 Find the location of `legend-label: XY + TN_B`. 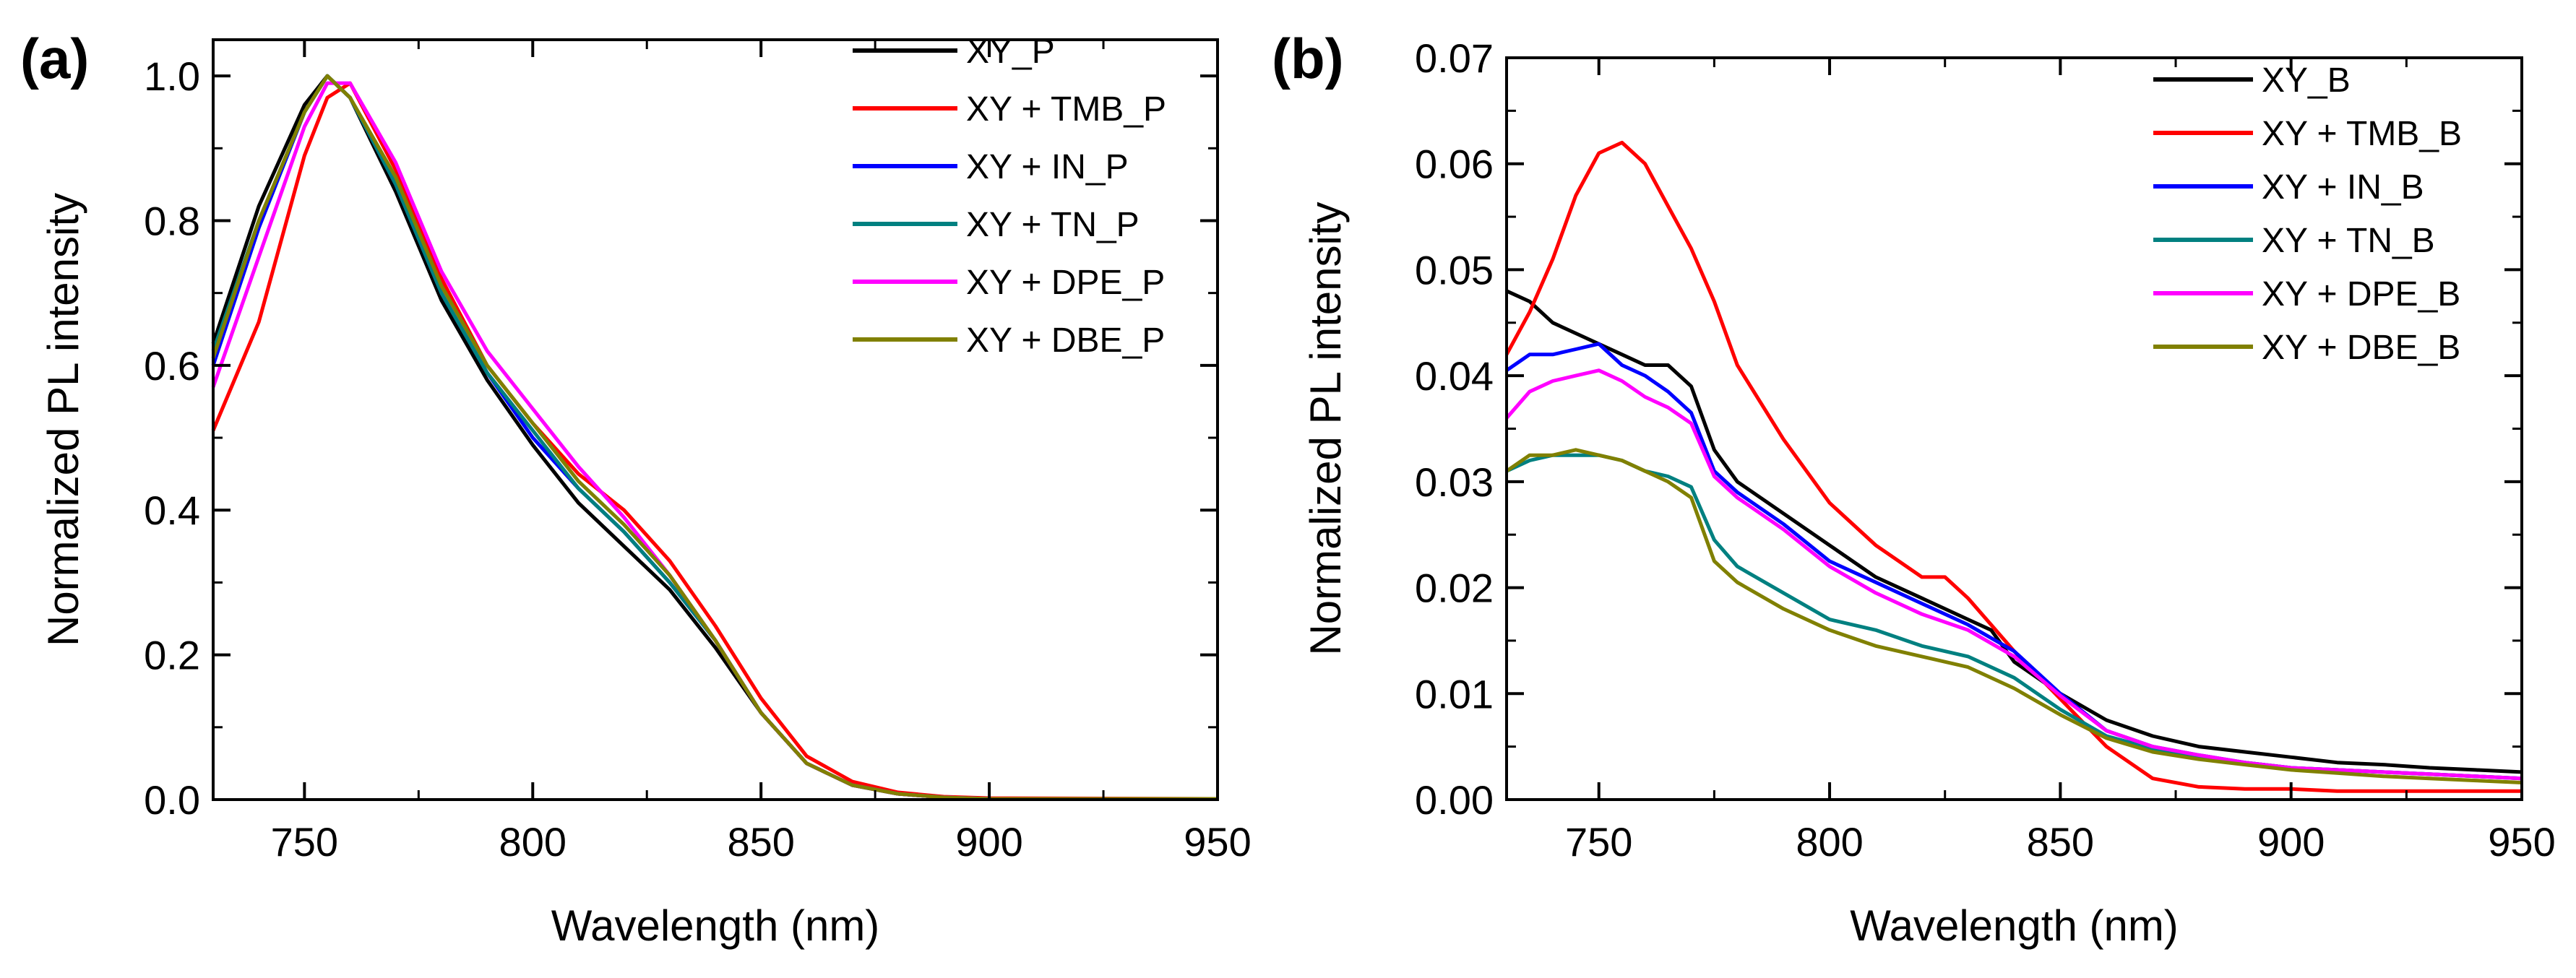

legend-label: XY + TN_B is located at coordinates (2348, 241).